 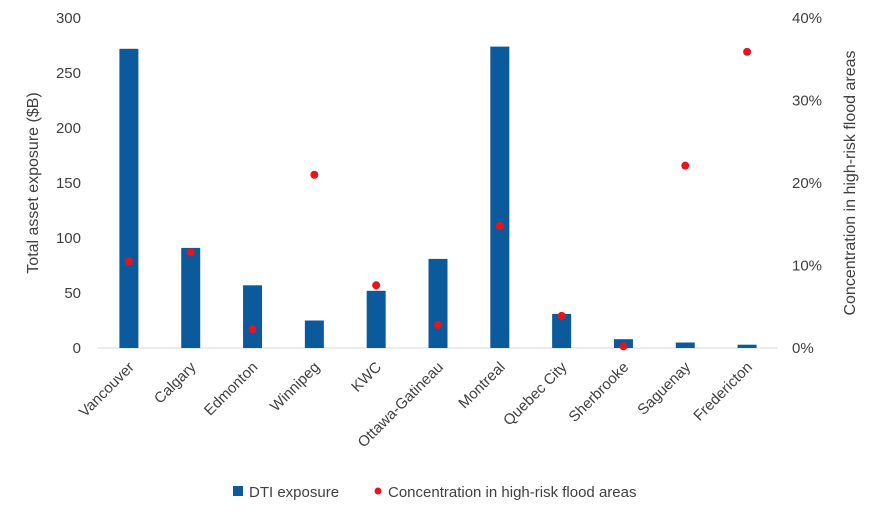 What do you see at coordinates (500, 197) in the screenshot?
I see `bar-montreal` at bounding box center [500, 197].